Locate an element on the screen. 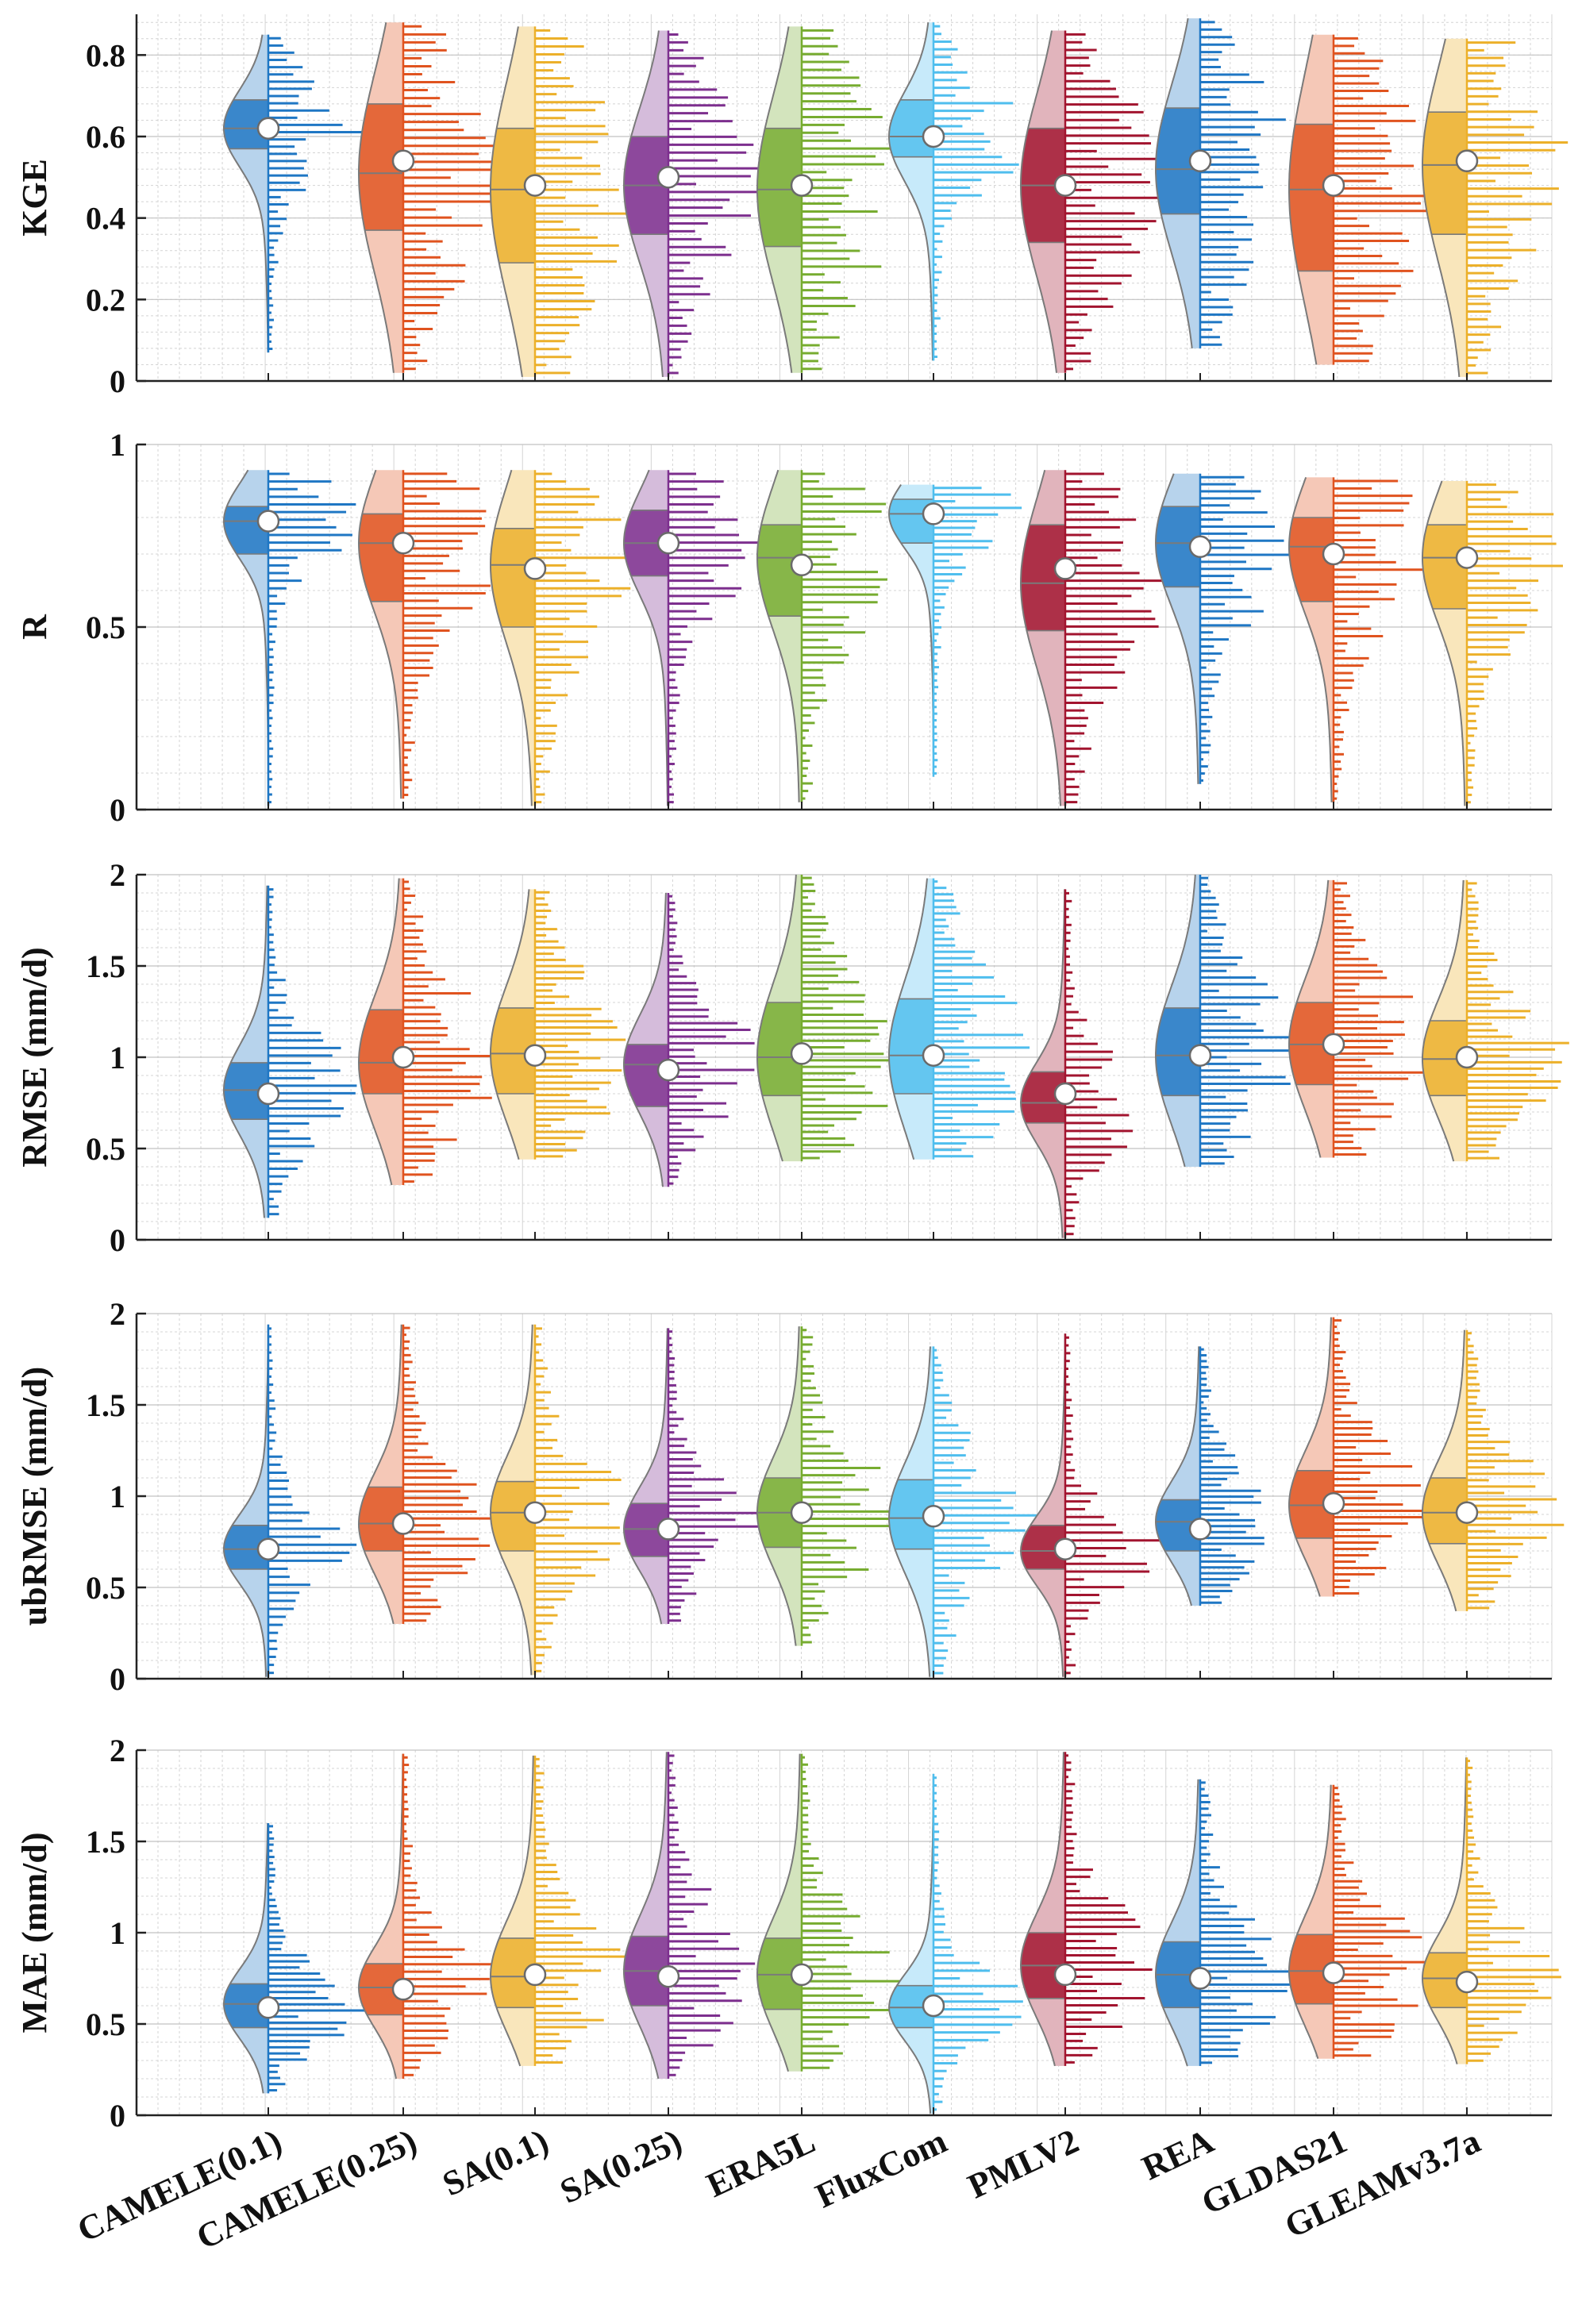 This screenshot has width=1582, height=2324. violin-REA is located at coordinates (1209, 1476).